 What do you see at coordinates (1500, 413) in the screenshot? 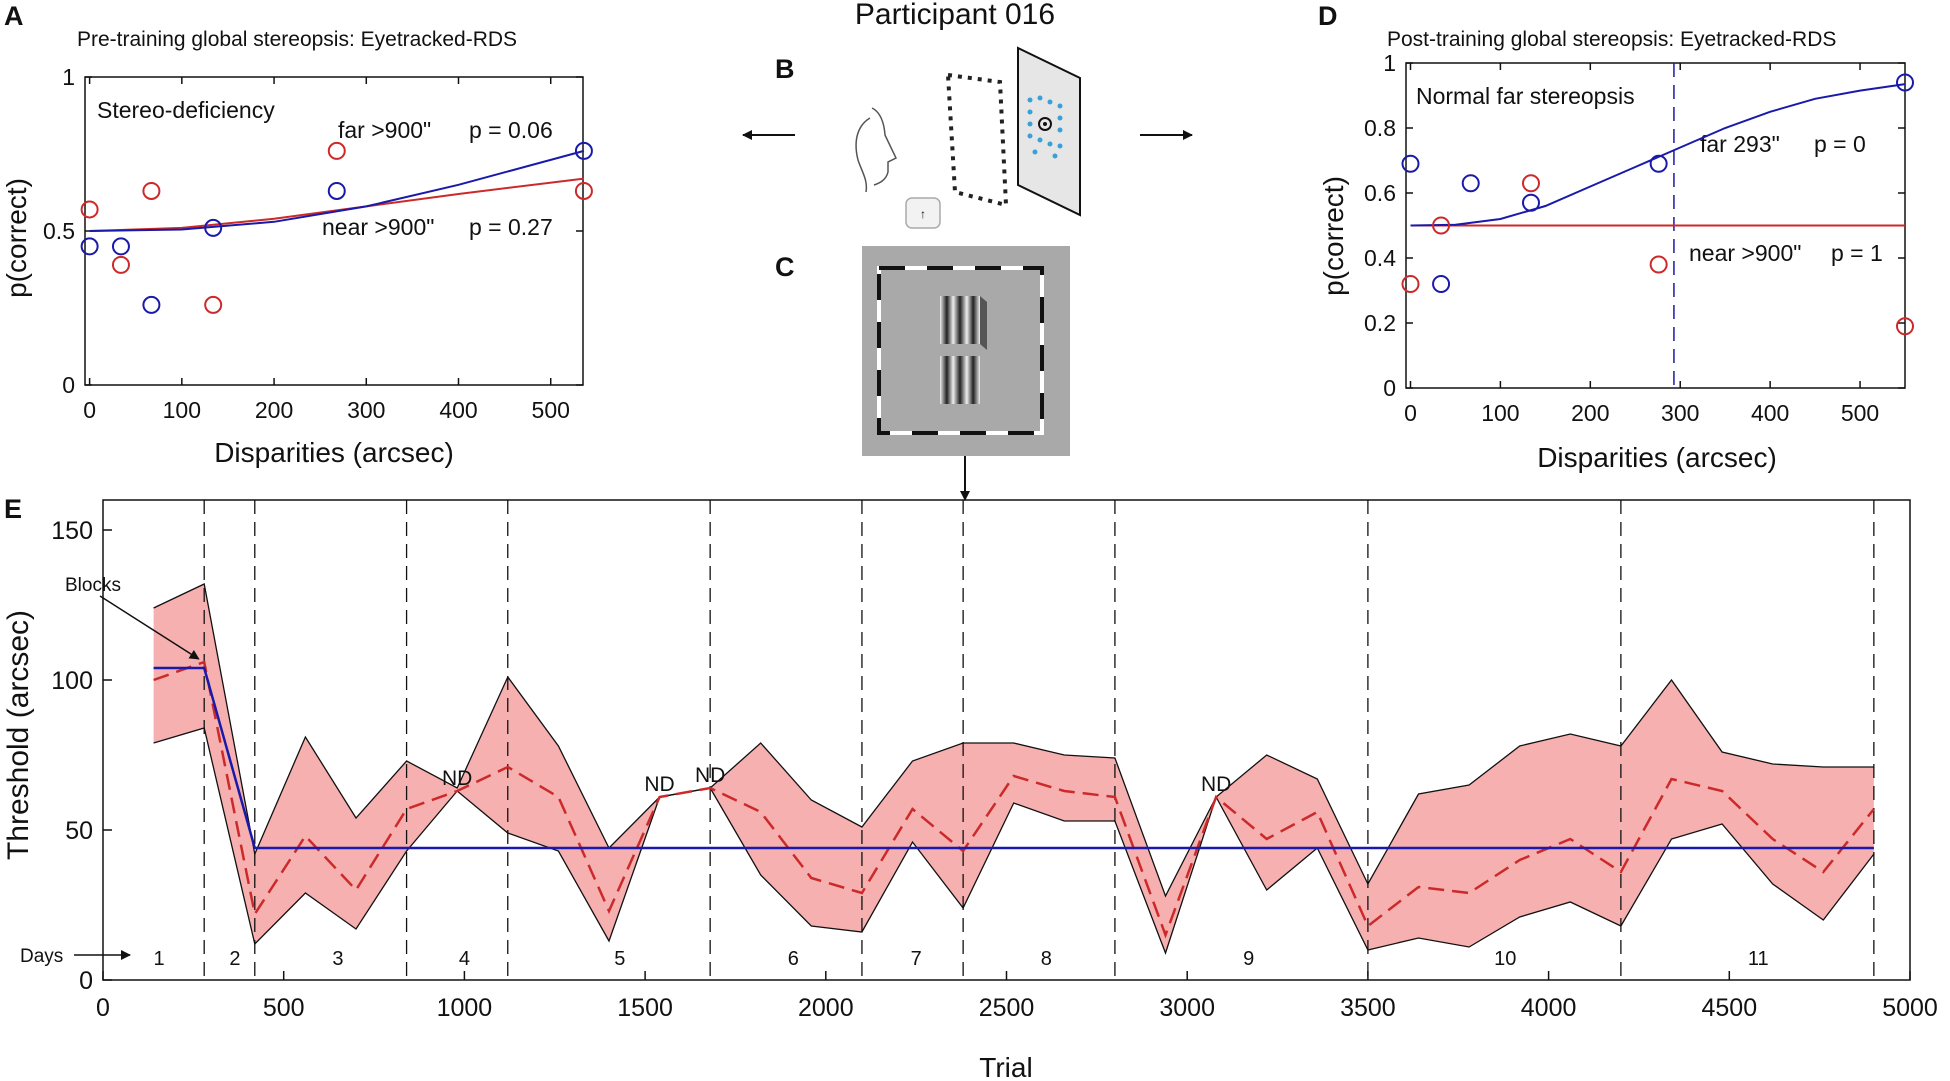
I see `panel-d-xtick-label: 100` at bounding box center [1500, 413].